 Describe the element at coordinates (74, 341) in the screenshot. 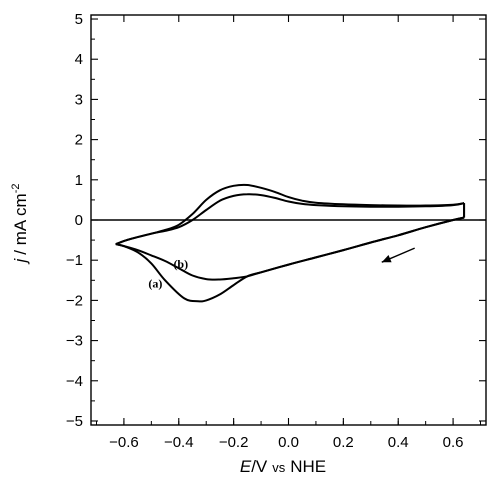

I see `y-tick-label: −3` at that location.